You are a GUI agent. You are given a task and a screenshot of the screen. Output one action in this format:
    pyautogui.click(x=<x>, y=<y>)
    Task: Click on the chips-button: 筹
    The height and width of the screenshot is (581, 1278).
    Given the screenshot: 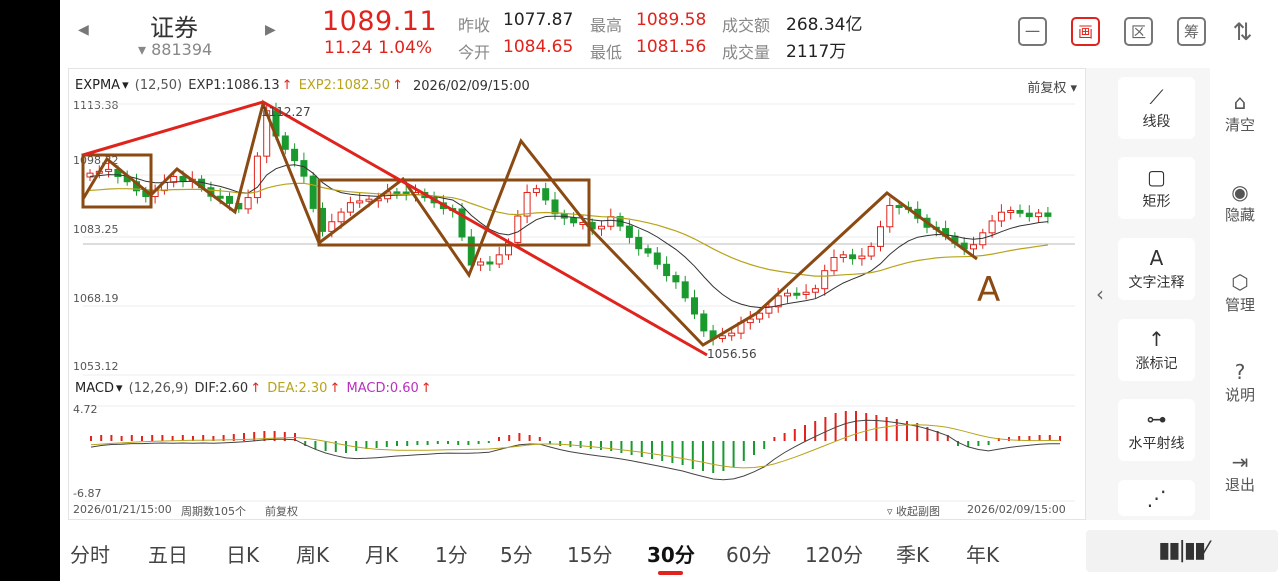 What is the action you would take?
    pyautogui.click(x=1191, y=31)
    